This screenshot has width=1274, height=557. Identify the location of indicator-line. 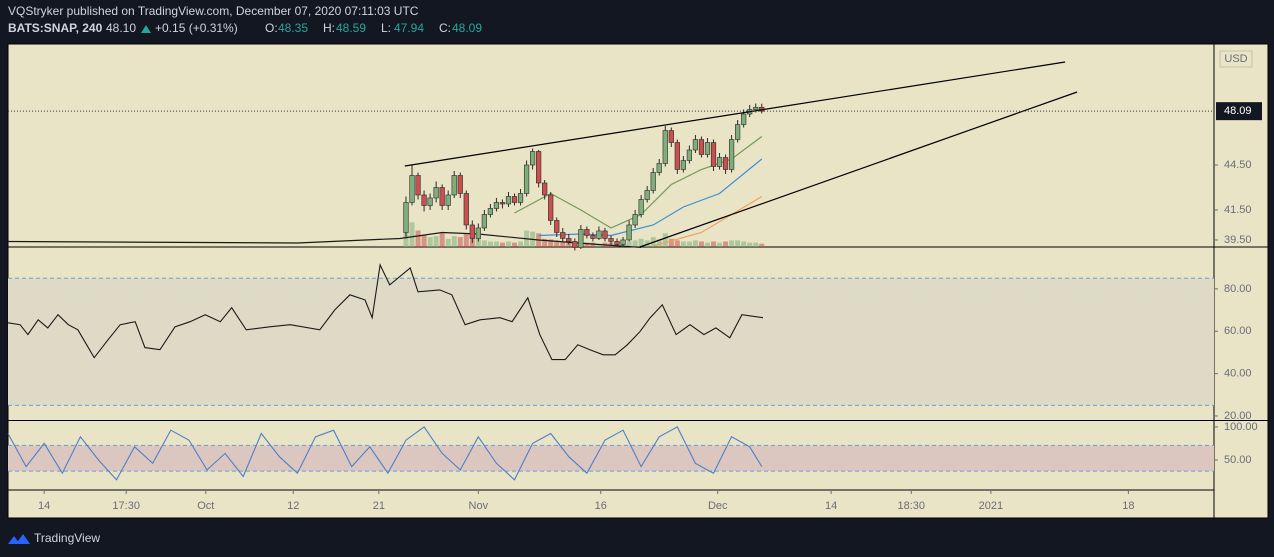
(385, 312).